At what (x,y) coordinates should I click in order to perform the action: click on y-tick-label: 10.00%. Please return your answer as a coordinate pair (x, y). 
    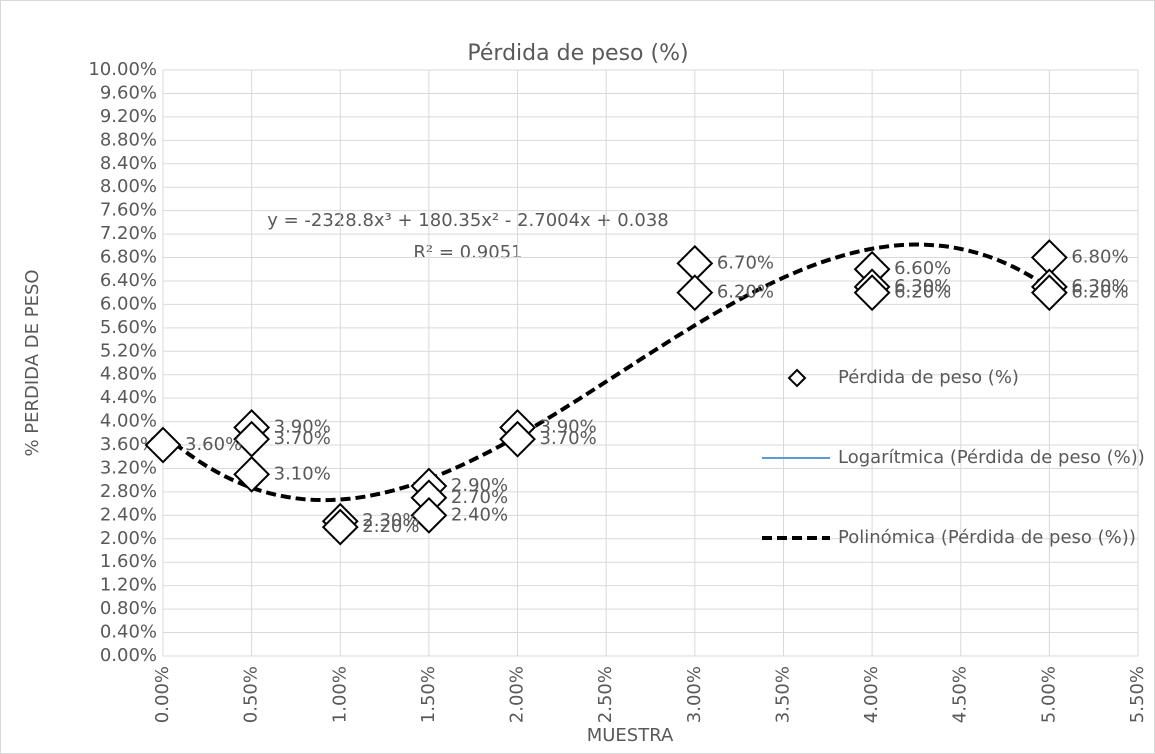
    Looking at the image, I should click on (122, 69).